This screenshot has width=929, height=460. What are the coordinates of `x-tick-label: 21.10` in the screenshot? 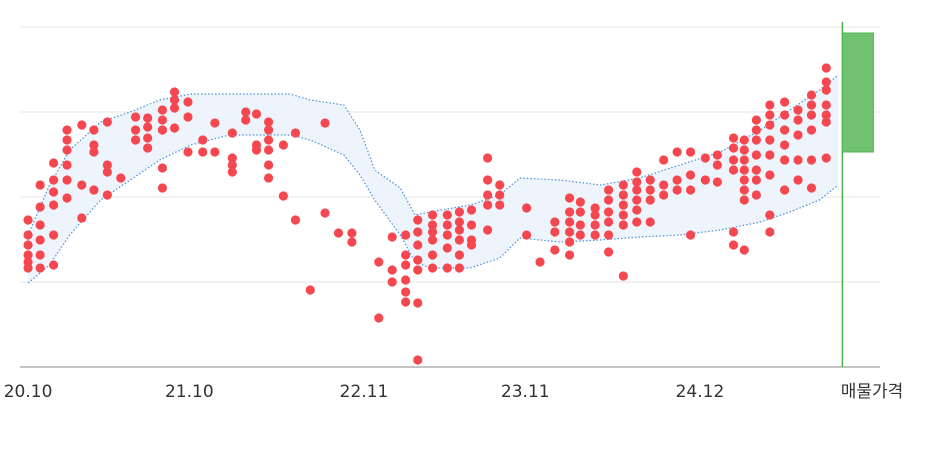 It's located at (189, 392).